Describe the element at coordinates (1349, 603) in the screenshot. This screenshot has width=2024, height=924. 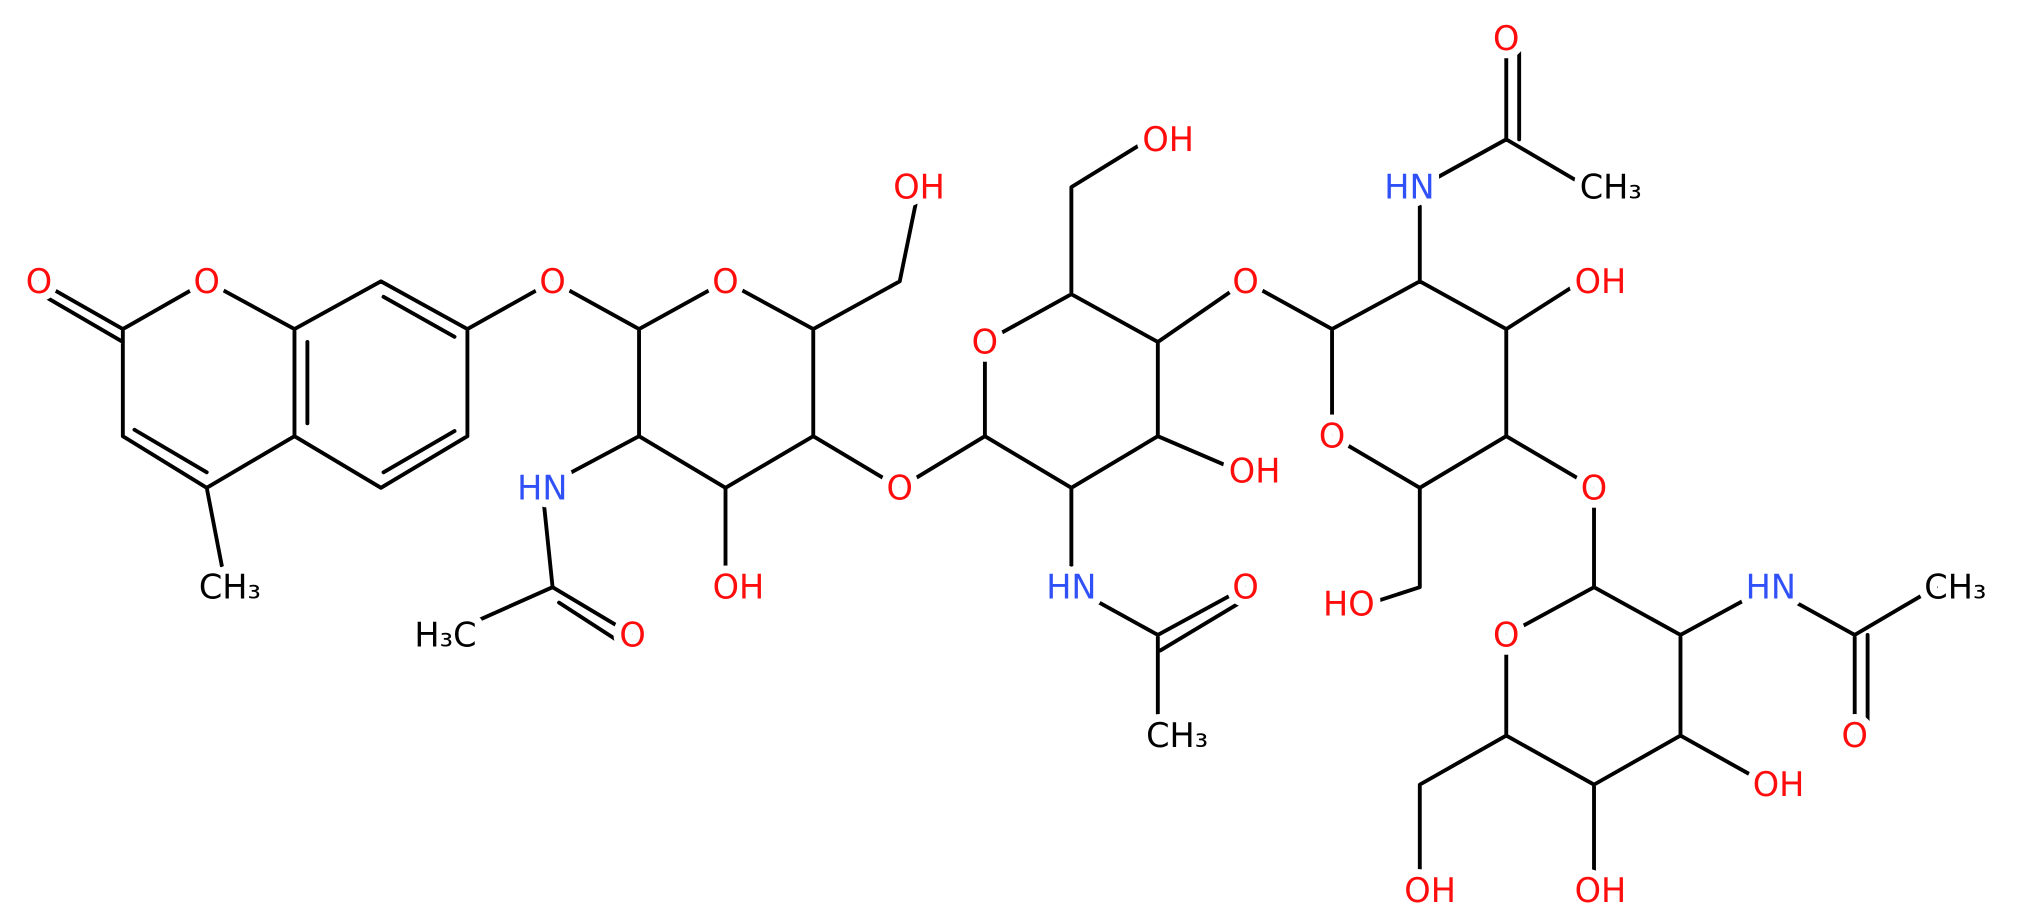
I see `atom-label: HO` at that location.